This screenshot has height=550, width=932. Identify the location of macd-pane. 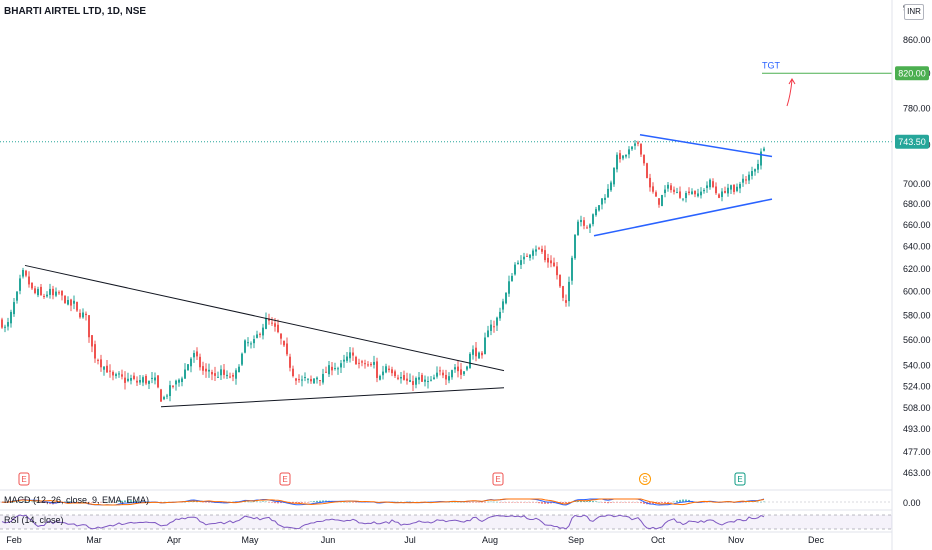
(446, 502).